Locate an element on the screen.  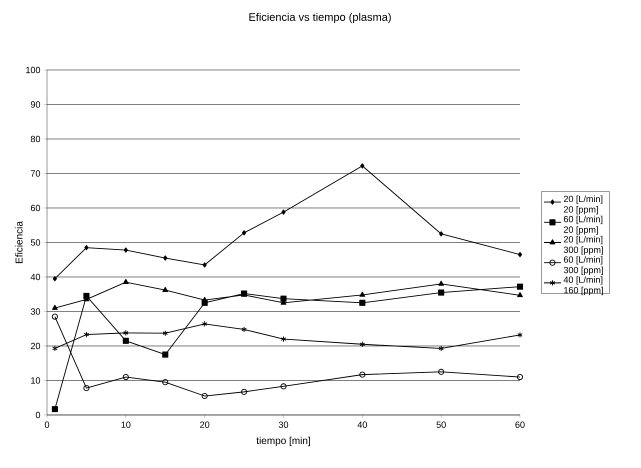
y-tick-label: 70 is located at coordinates (35, 173).